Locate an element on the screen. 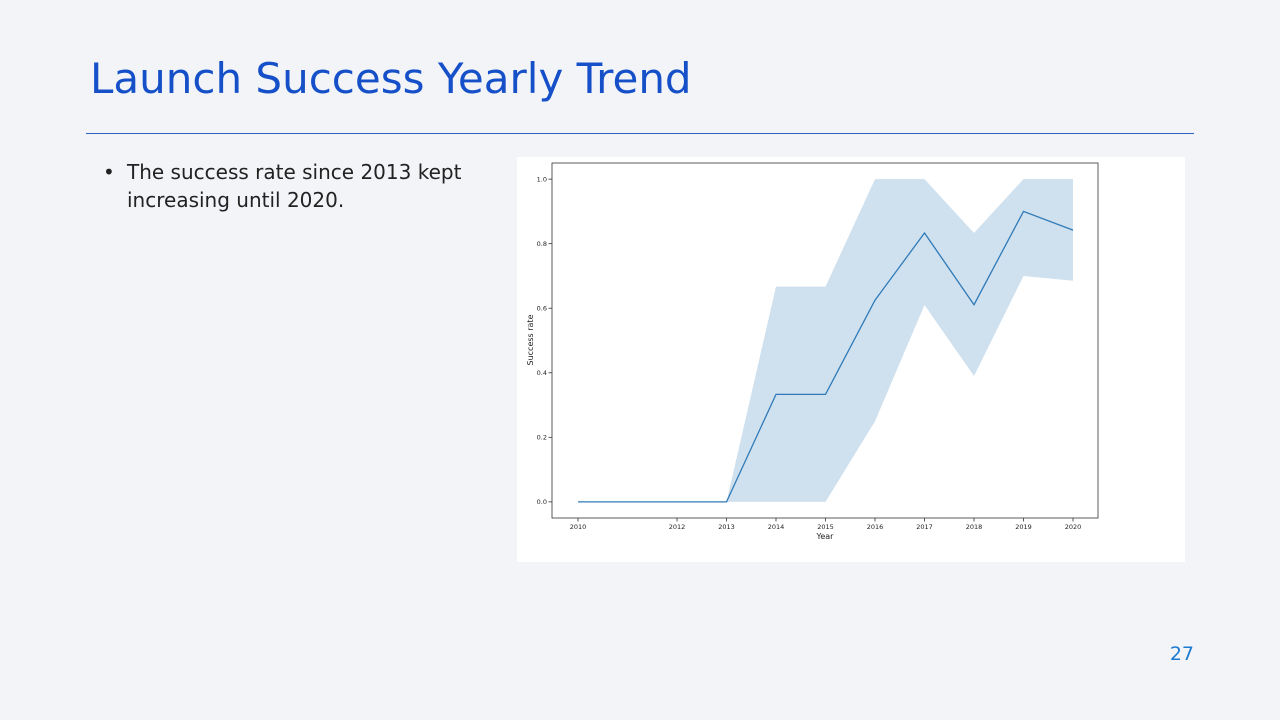 The image size is (1280, 720). y-tick-label: 0.6 is located at coordinates (542, 309).